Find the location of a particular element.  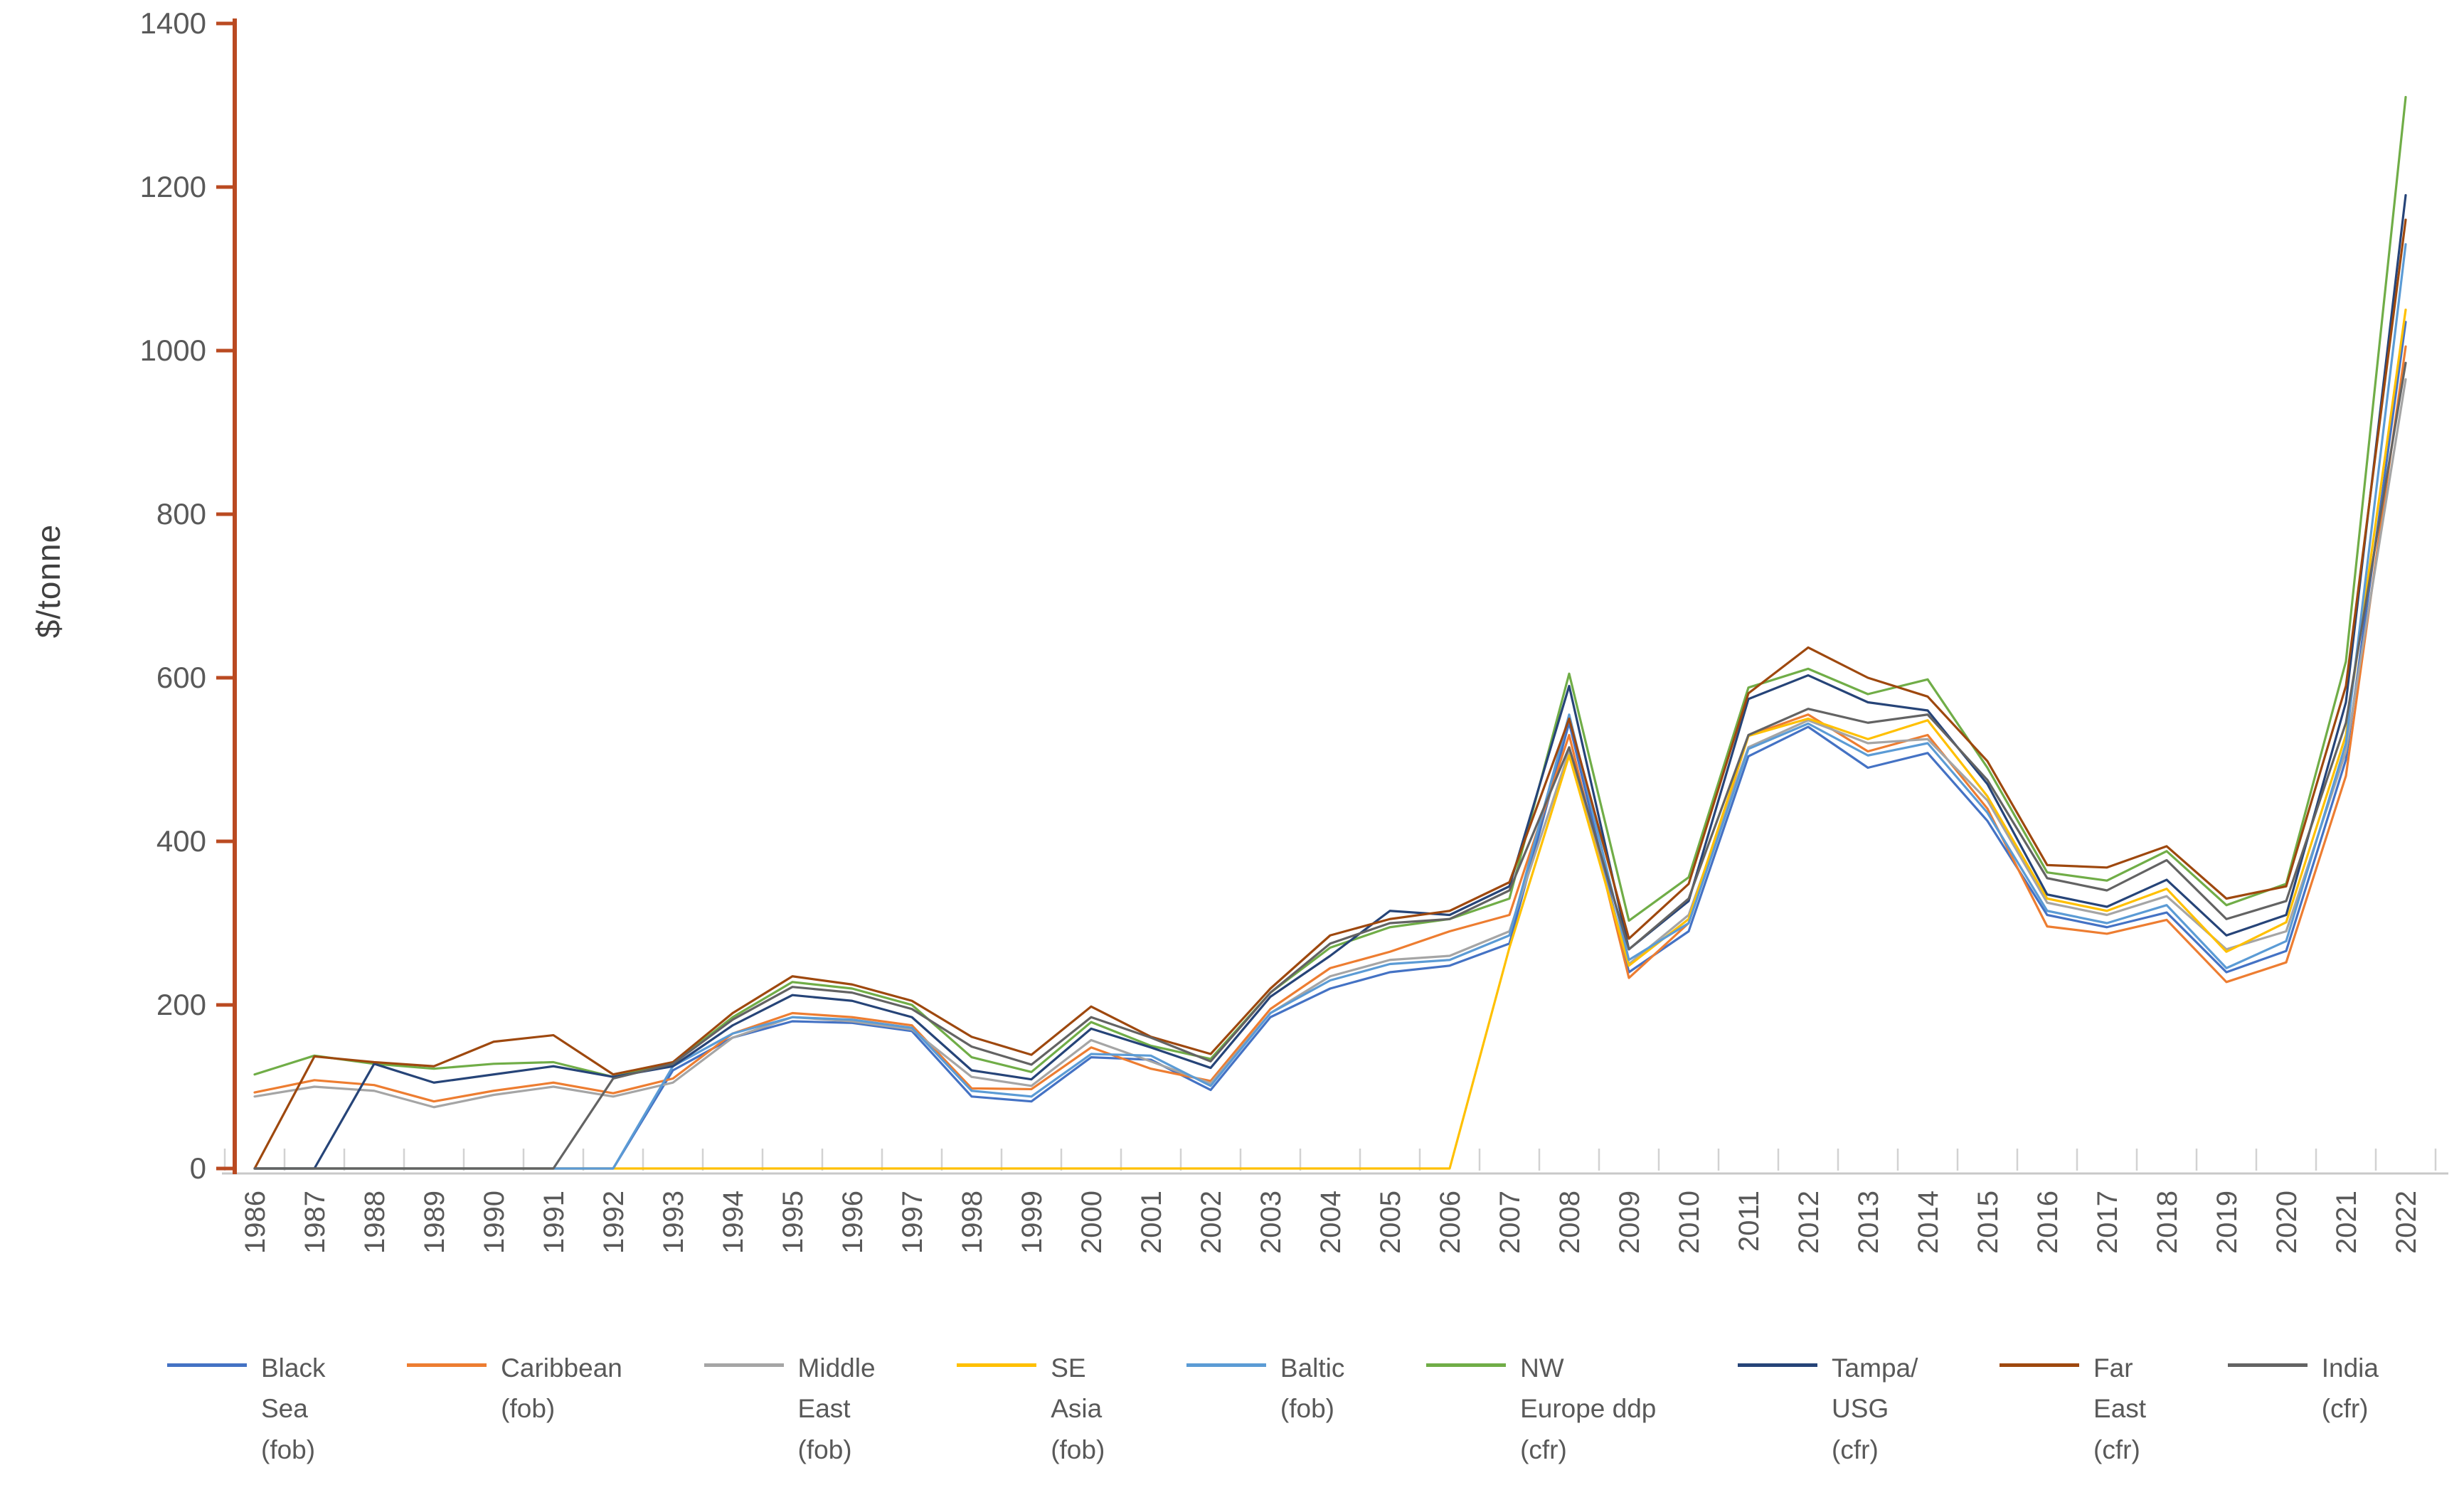

legend-label-se-asia-fob: SE Asia (fob) is located at coordinates (1078, 1408).